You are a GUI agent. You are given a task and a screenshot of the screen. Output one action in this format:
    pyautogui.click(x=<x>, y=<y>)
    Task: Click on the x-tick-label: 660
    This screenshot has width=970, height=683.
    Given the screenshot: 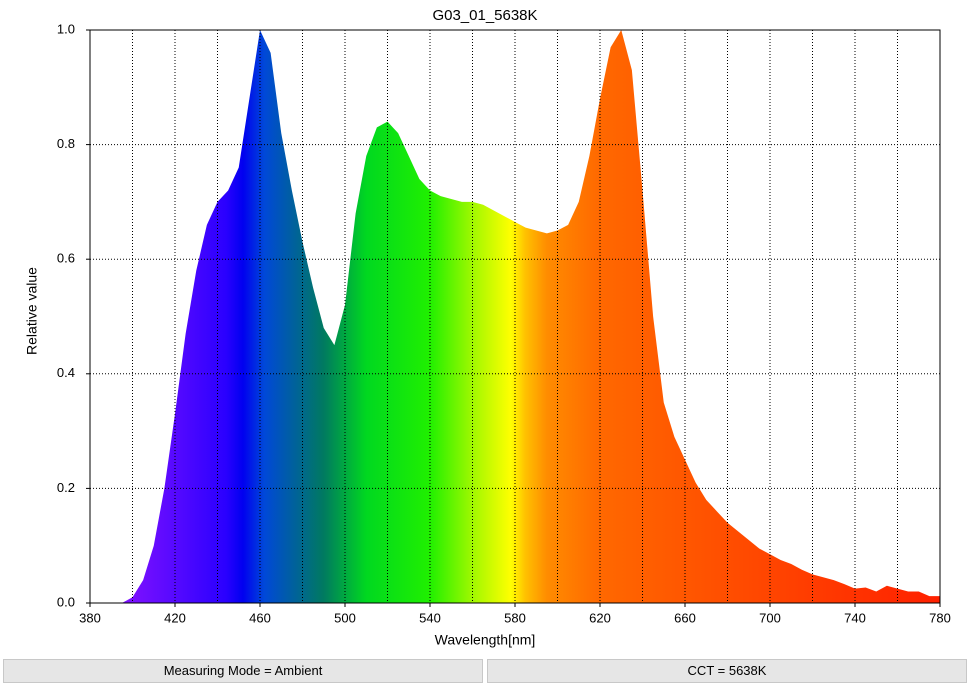 What is the action you would take?
    pyautogui.click(x=685, y=617)
    